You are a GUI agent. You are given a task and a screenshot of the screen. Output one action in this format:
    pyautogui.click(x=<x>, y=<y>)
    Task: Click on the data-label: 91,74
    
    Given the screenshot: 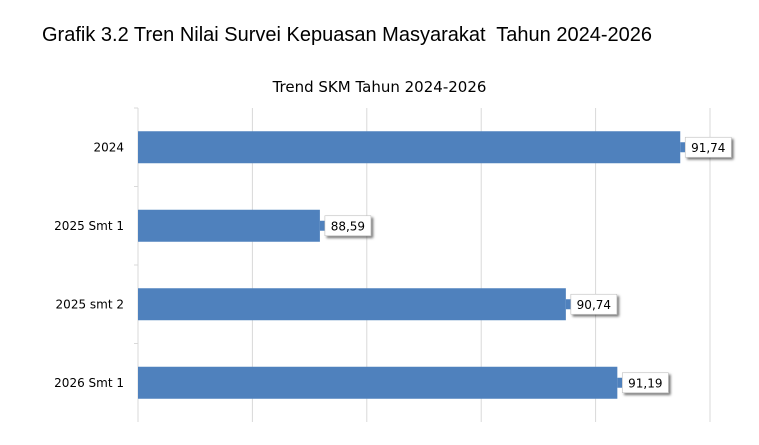 What is the action you would take?
    pyautogui.click(x=708, y=148)
    